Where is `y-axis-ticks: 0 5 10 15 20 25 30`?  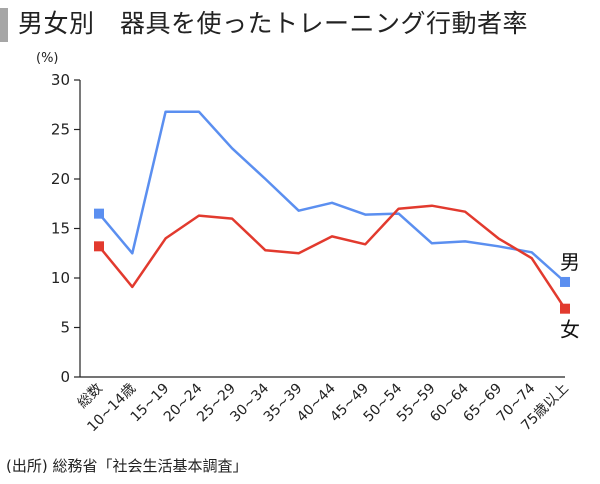 y-axis-ticks: 0 5 10 15 20 25 30 is located at coordinates (65, 228).